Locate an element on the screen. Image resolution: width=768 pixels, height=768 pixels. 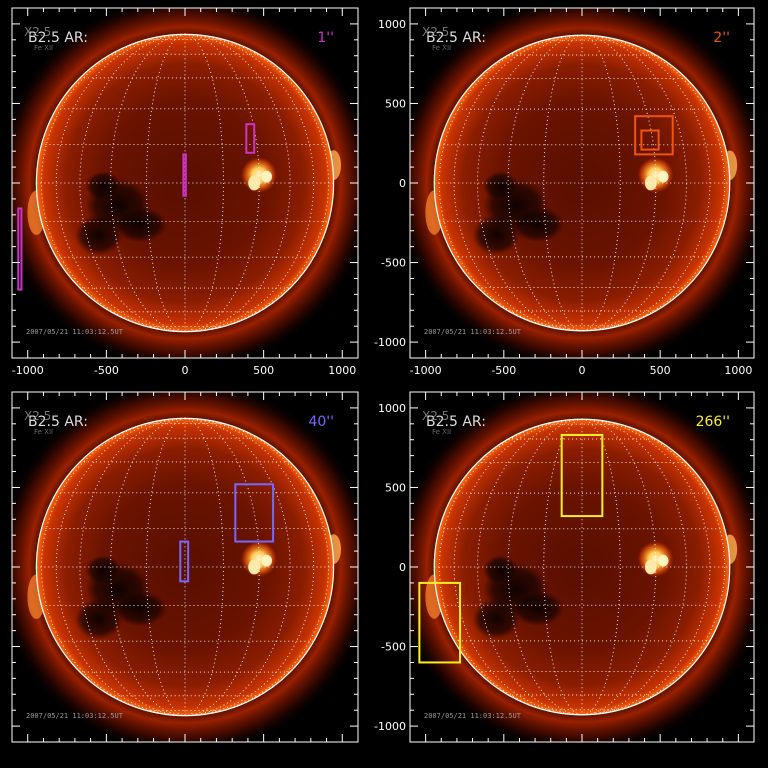
scale-label: 2'' is located at coordinates (721, 38).